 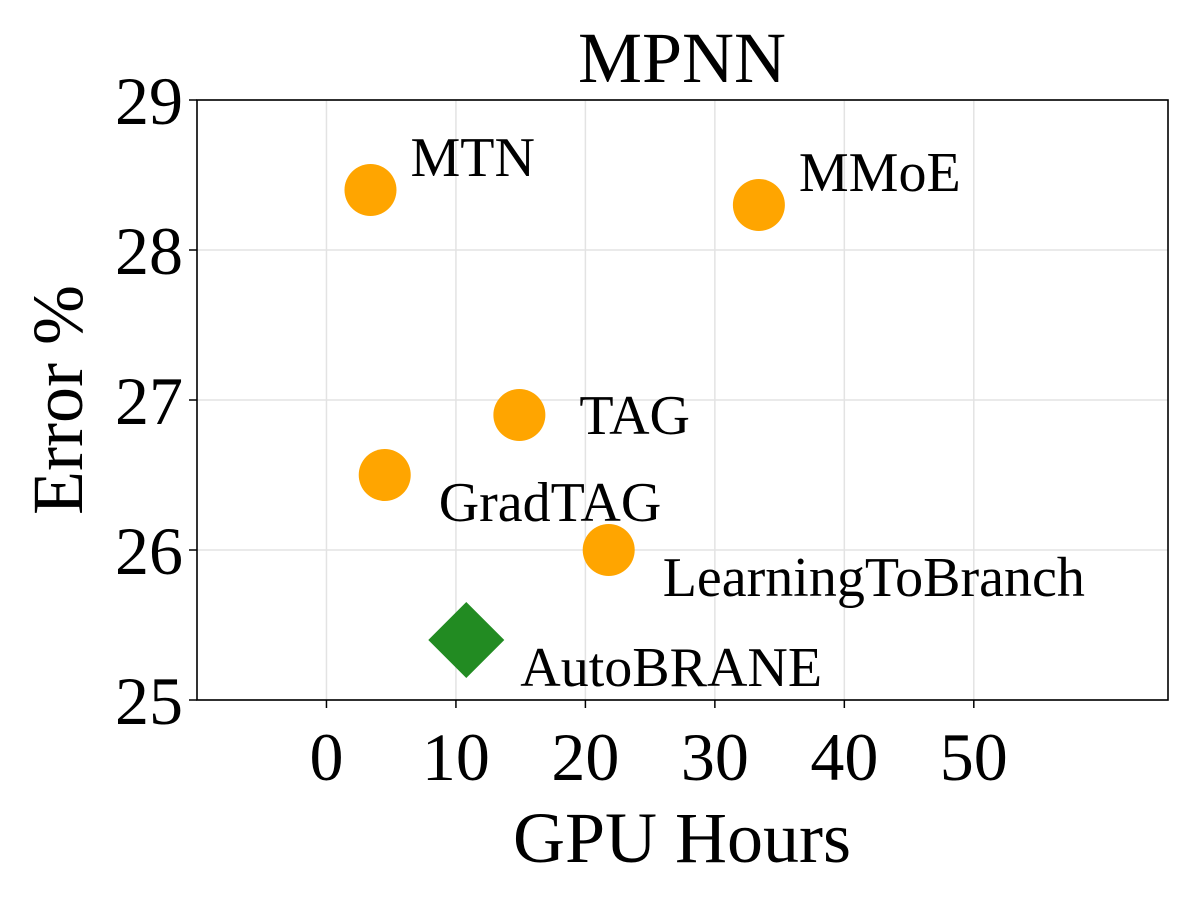 I want to click on y-tick-label: 25, so click(x=149, y=701).